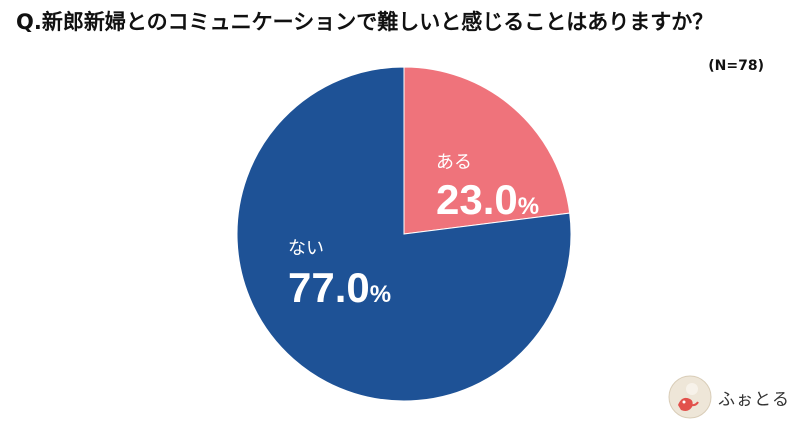  What do you see at coordinates (339, 287) in the screenshot?
I see `slice-value-nai: 77.0%` at bounding box center [339, 287].